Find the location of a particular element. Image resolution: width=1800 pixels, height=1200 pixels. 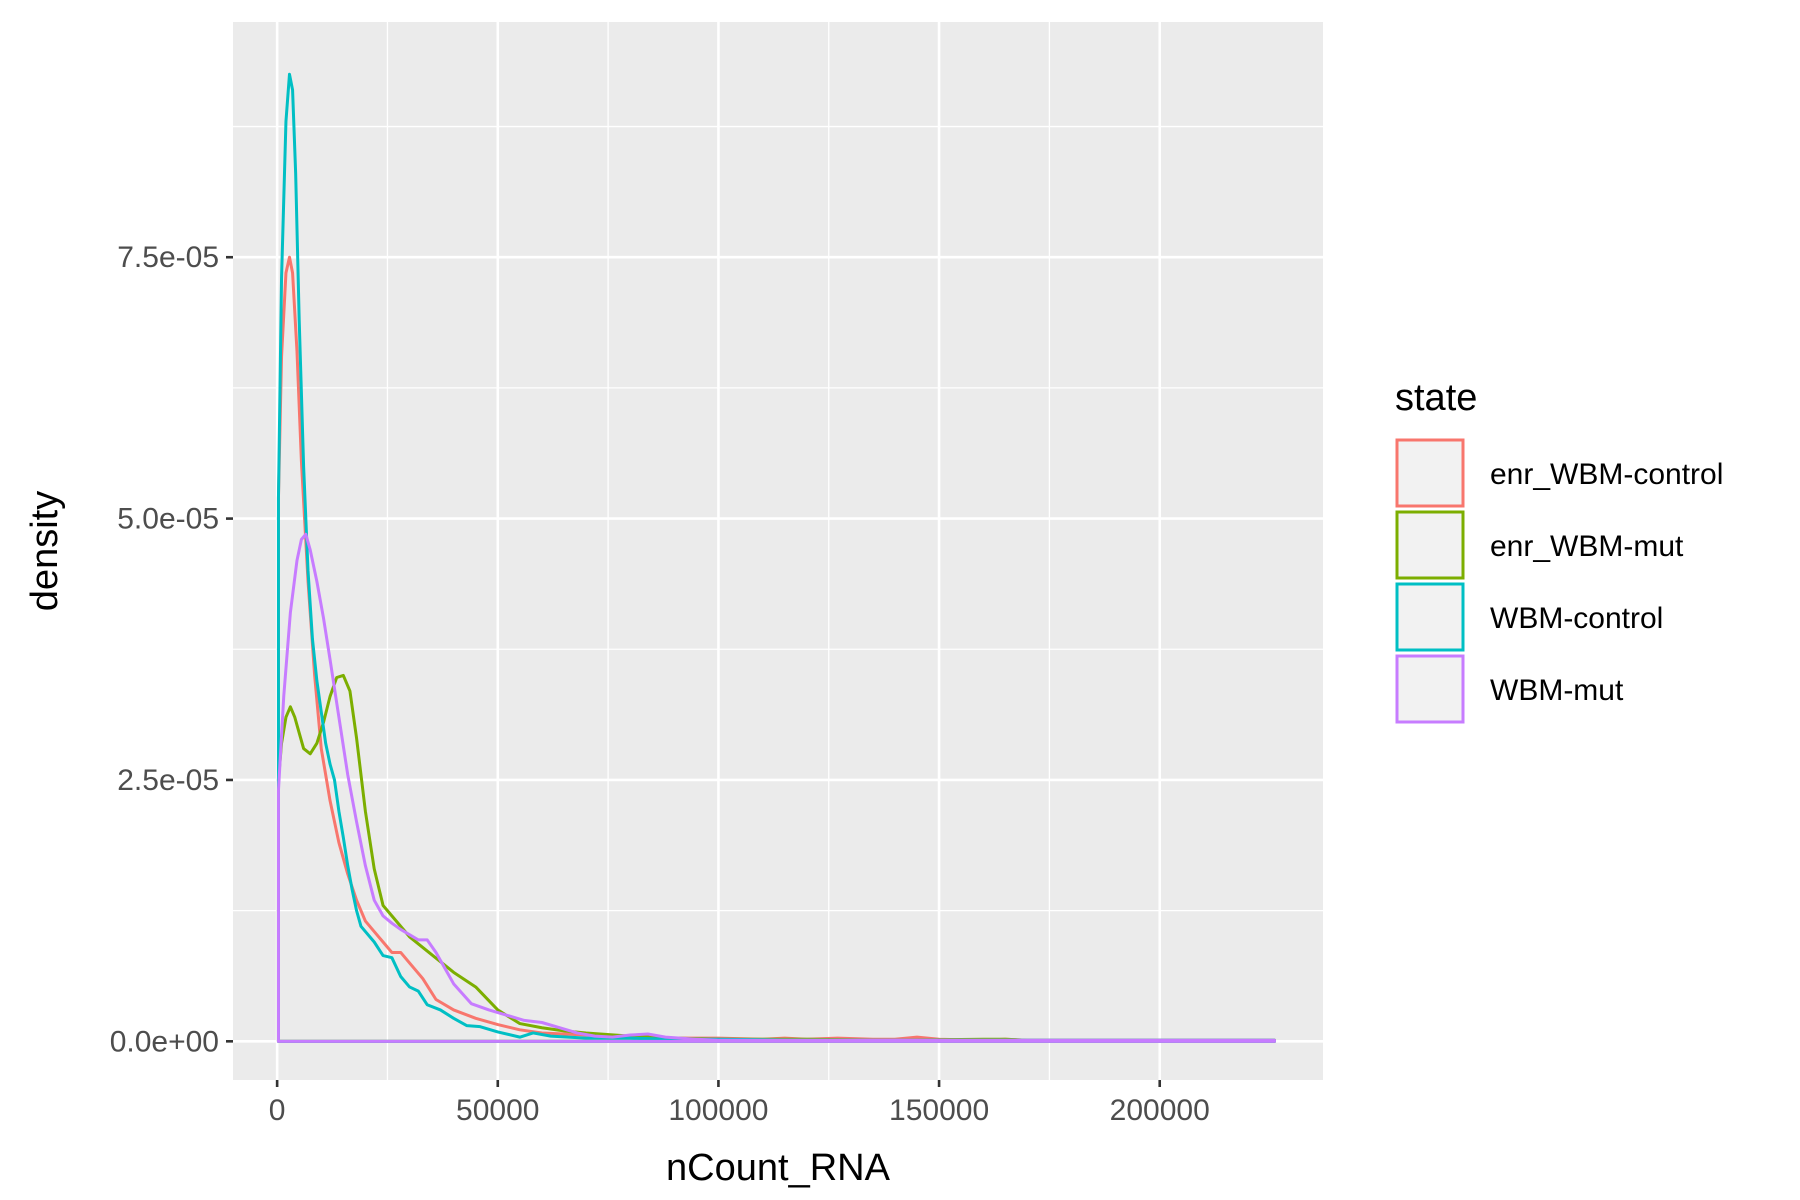

x-axis: 0 50000 100000 150000 200000 is located at coordinates (739, 1103).